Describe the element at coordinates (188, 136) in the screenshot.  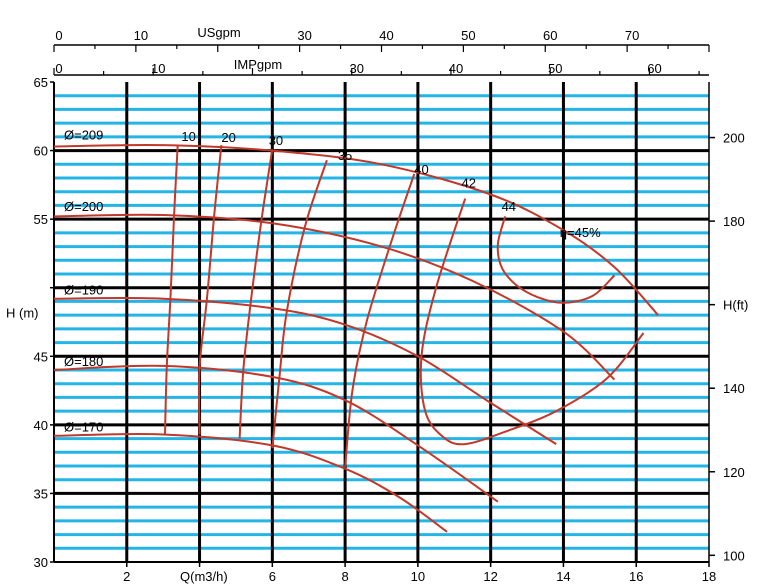
I see `efficiency-label: 10` at that location.